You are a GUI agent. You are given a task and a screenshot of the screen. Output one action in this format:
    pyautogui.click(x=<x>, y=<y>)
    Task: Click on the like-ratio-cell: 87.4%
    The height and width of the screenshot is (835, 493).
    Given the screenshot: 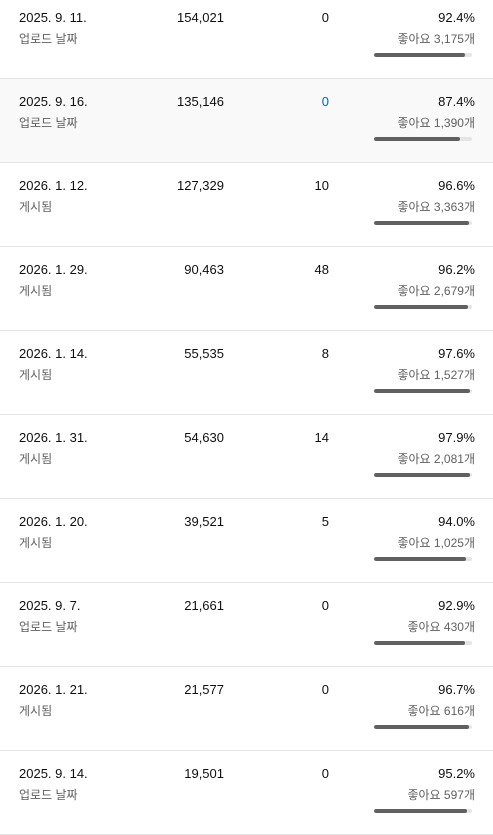 What is the action you would take?
    pyautogui.click(x=456, y=101)
    